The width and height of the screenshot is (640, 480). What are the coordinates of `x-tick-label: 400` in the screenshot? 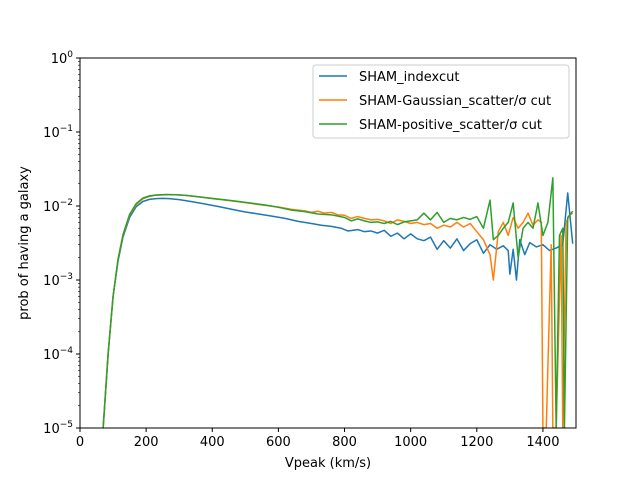 It's located at (212, 442).